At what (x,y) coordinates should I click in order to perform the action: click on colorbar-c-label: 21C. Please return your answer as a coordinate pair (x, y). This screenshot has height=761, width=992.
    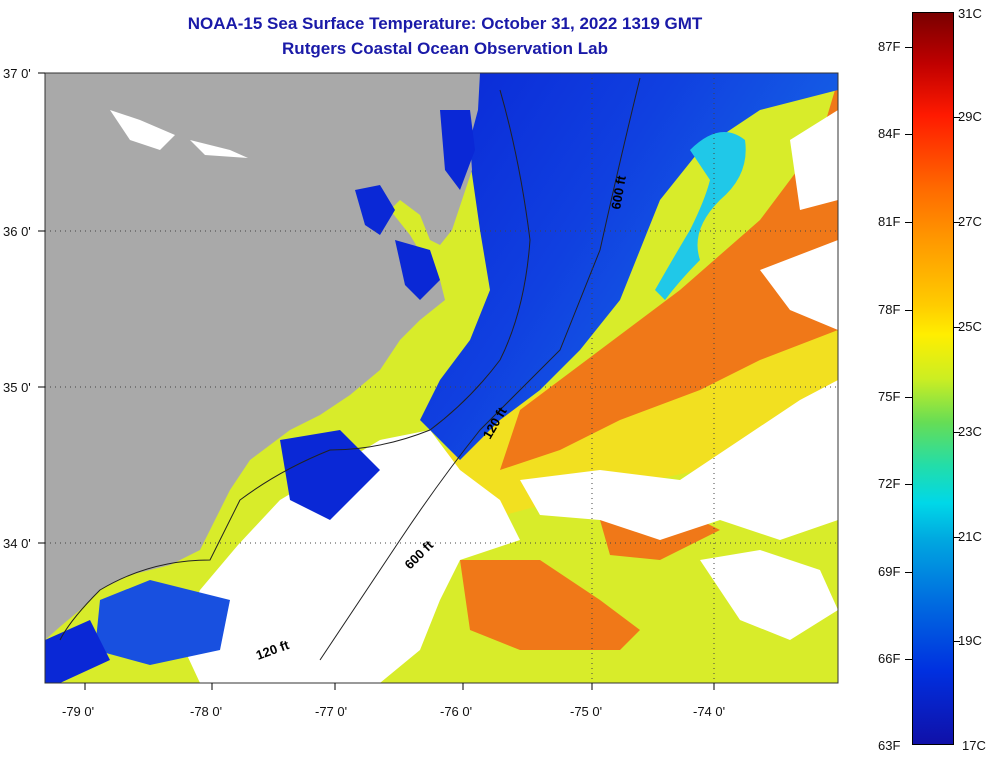
    Looking at the image, I should click on (970, 536).